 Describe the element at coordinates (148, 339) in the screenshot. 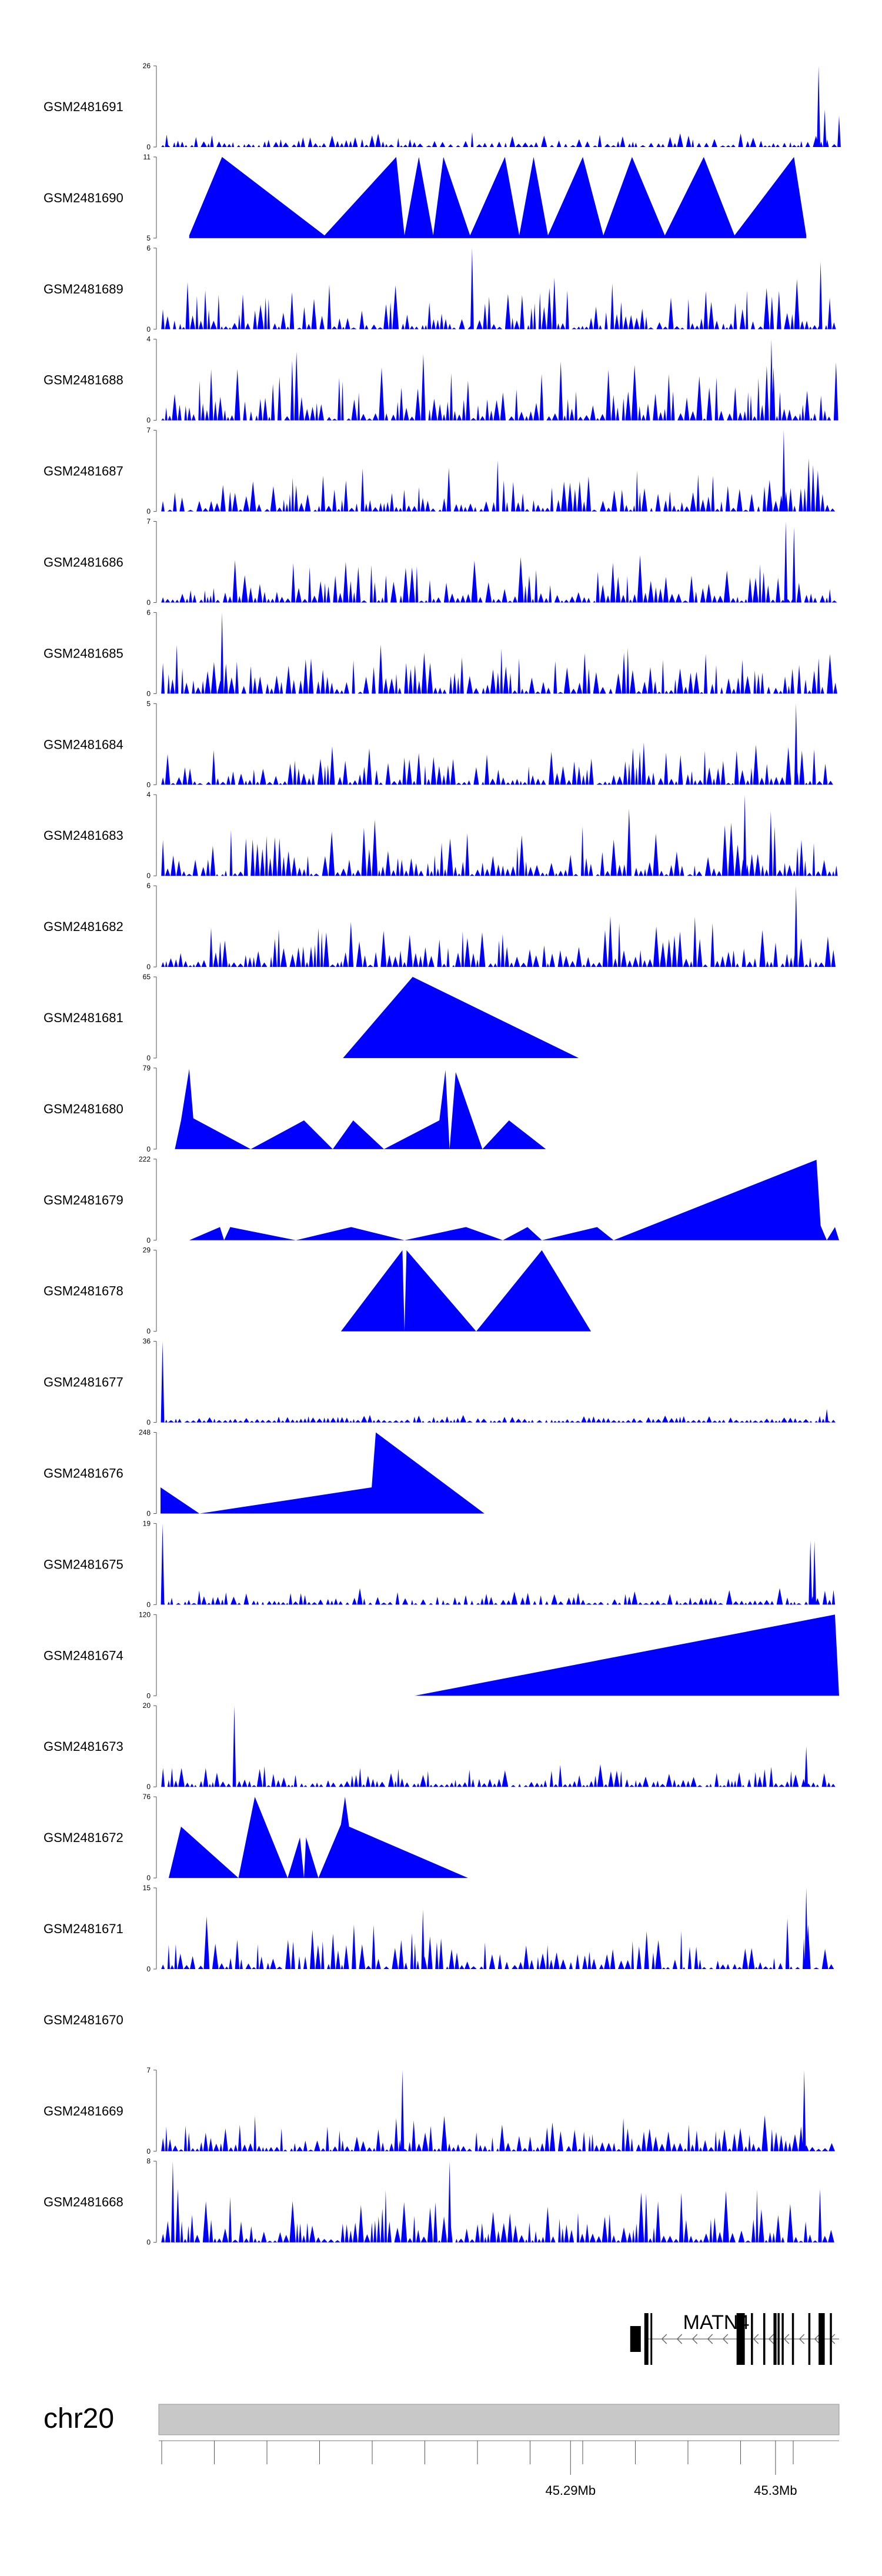

I see `y-max-label: 4` at that location.